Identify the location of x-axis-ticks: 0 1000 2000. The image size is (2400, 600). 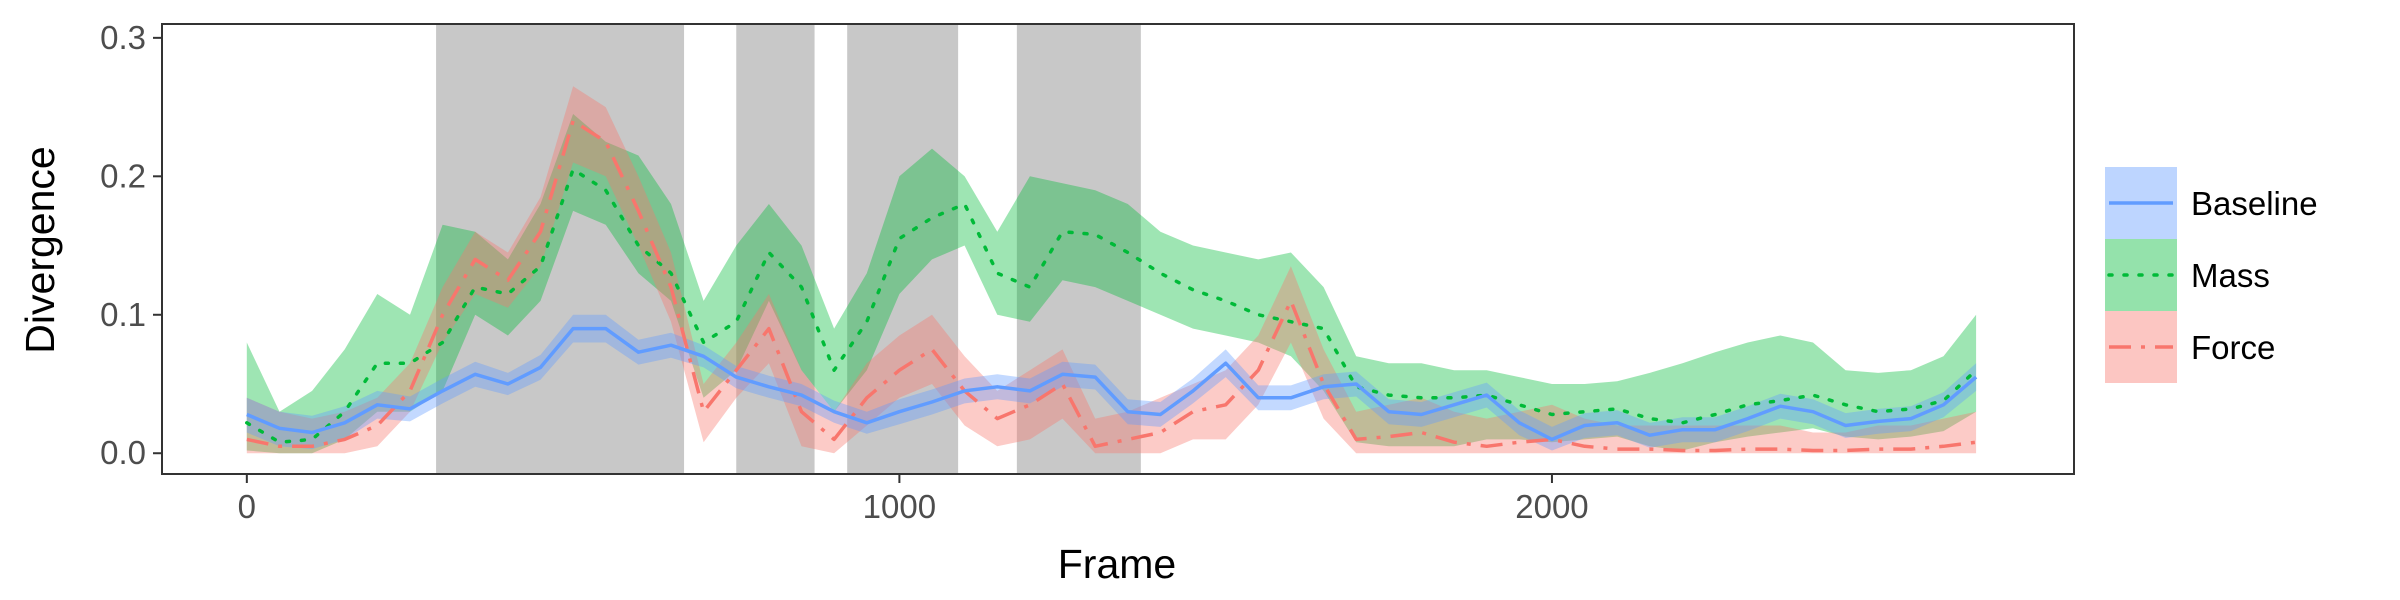
(913, 499).